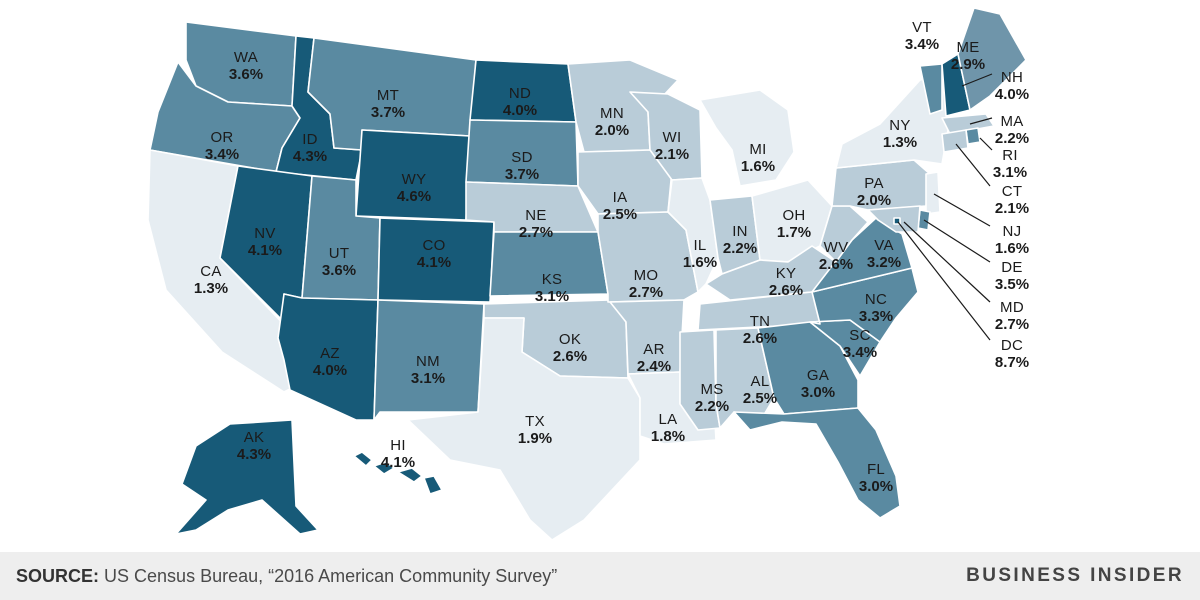 This screenshot has width=1200, height=600. Describe the element at coordinates (398, 473) in the screenshot. I see `state-hi` at that location.